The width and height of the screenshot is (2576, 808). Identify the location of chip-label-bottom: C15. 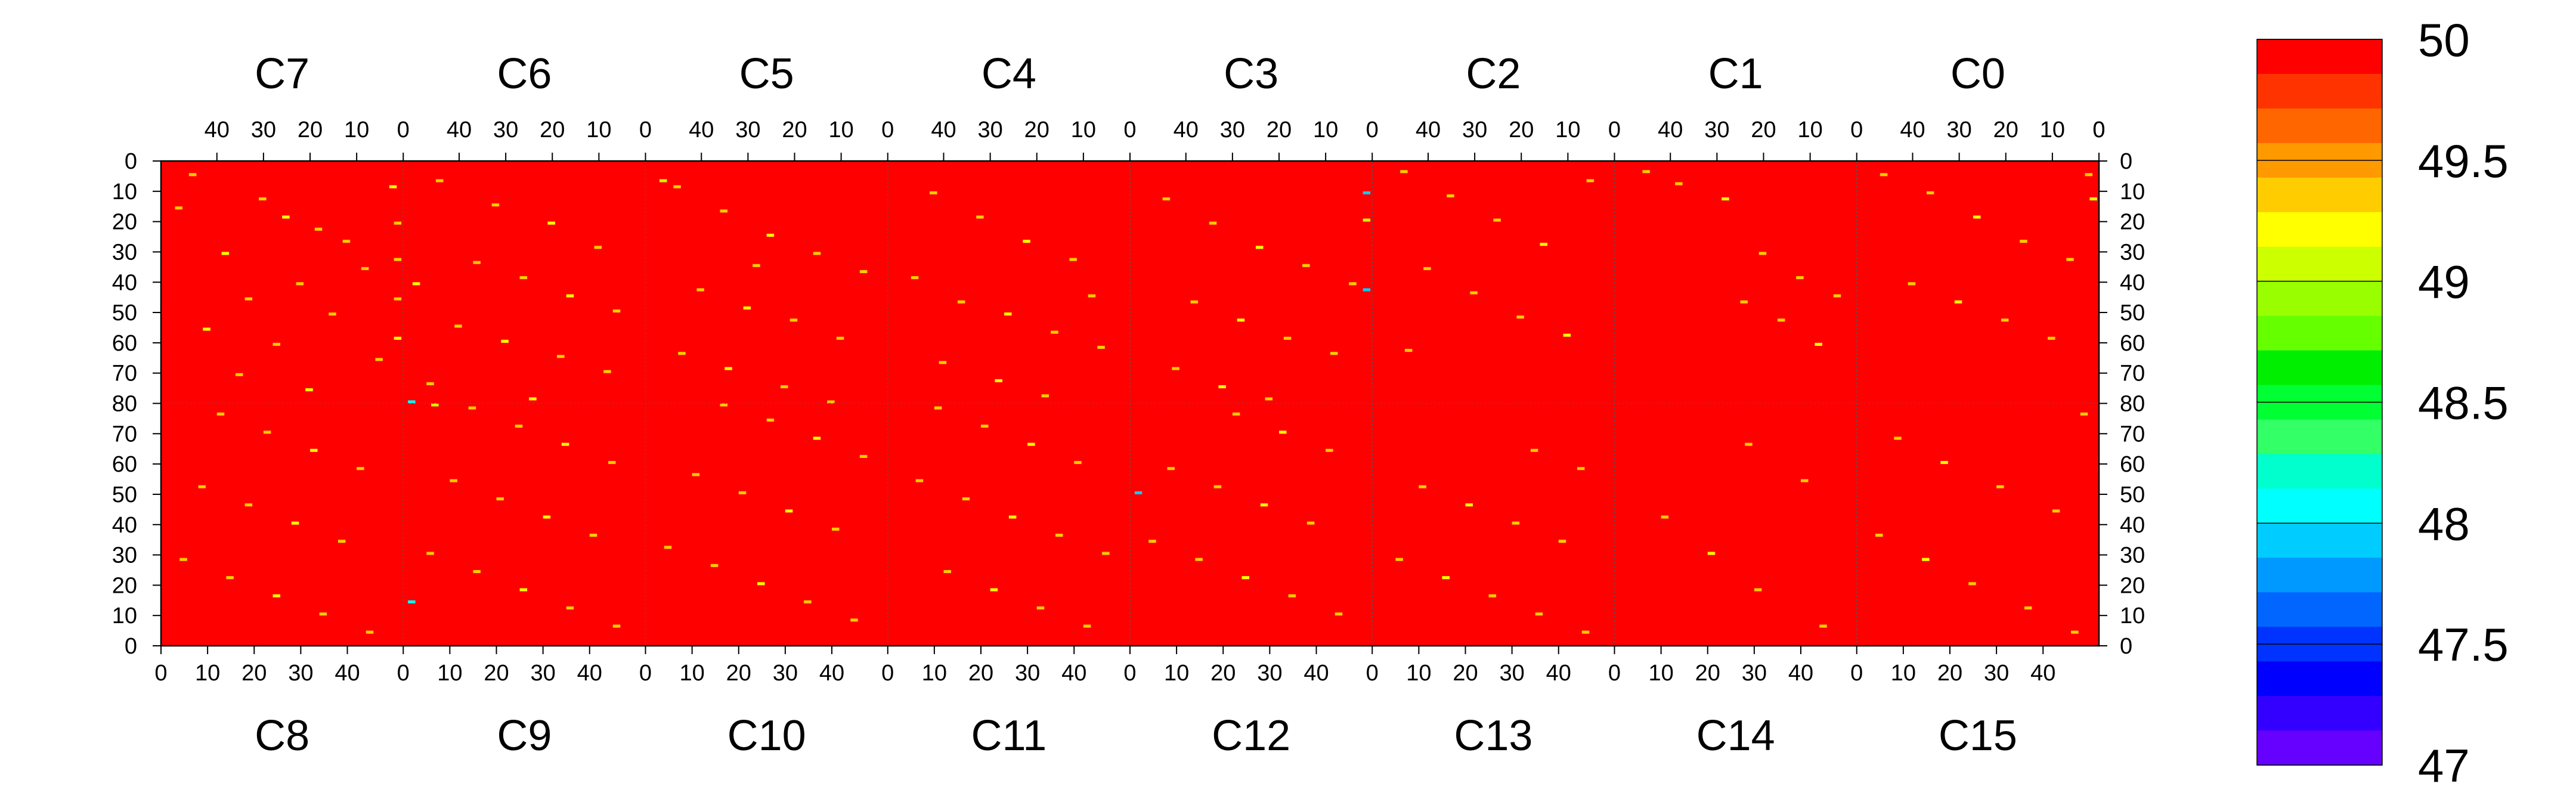
(1978, 736).